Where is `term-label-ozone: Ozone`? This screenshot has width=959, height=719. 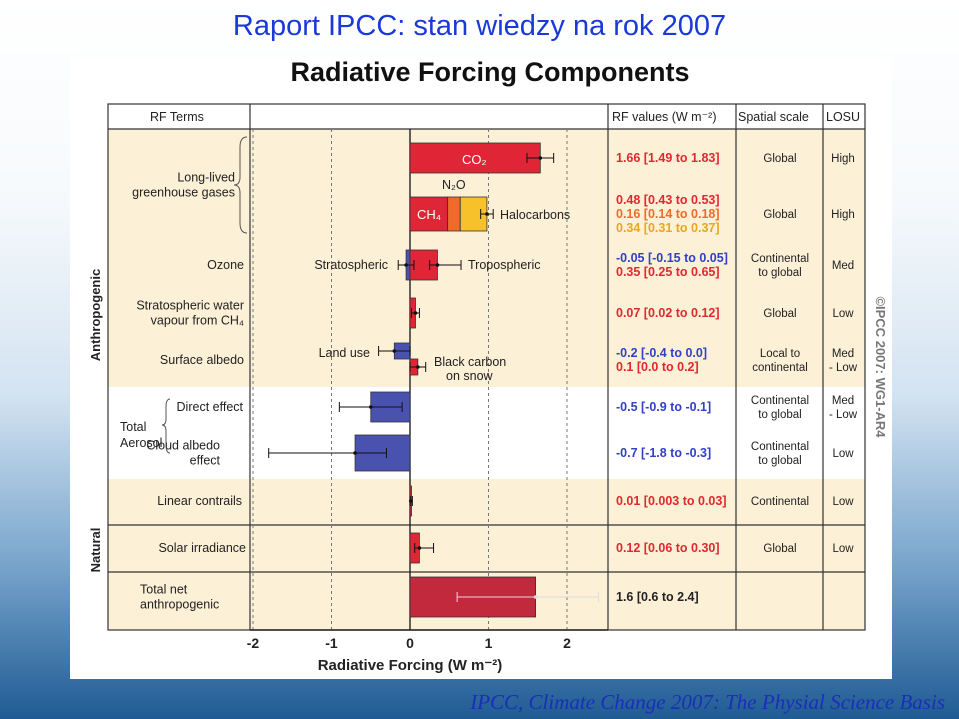
term-label-ozone: Ozone is located at coordinates (225, 265).